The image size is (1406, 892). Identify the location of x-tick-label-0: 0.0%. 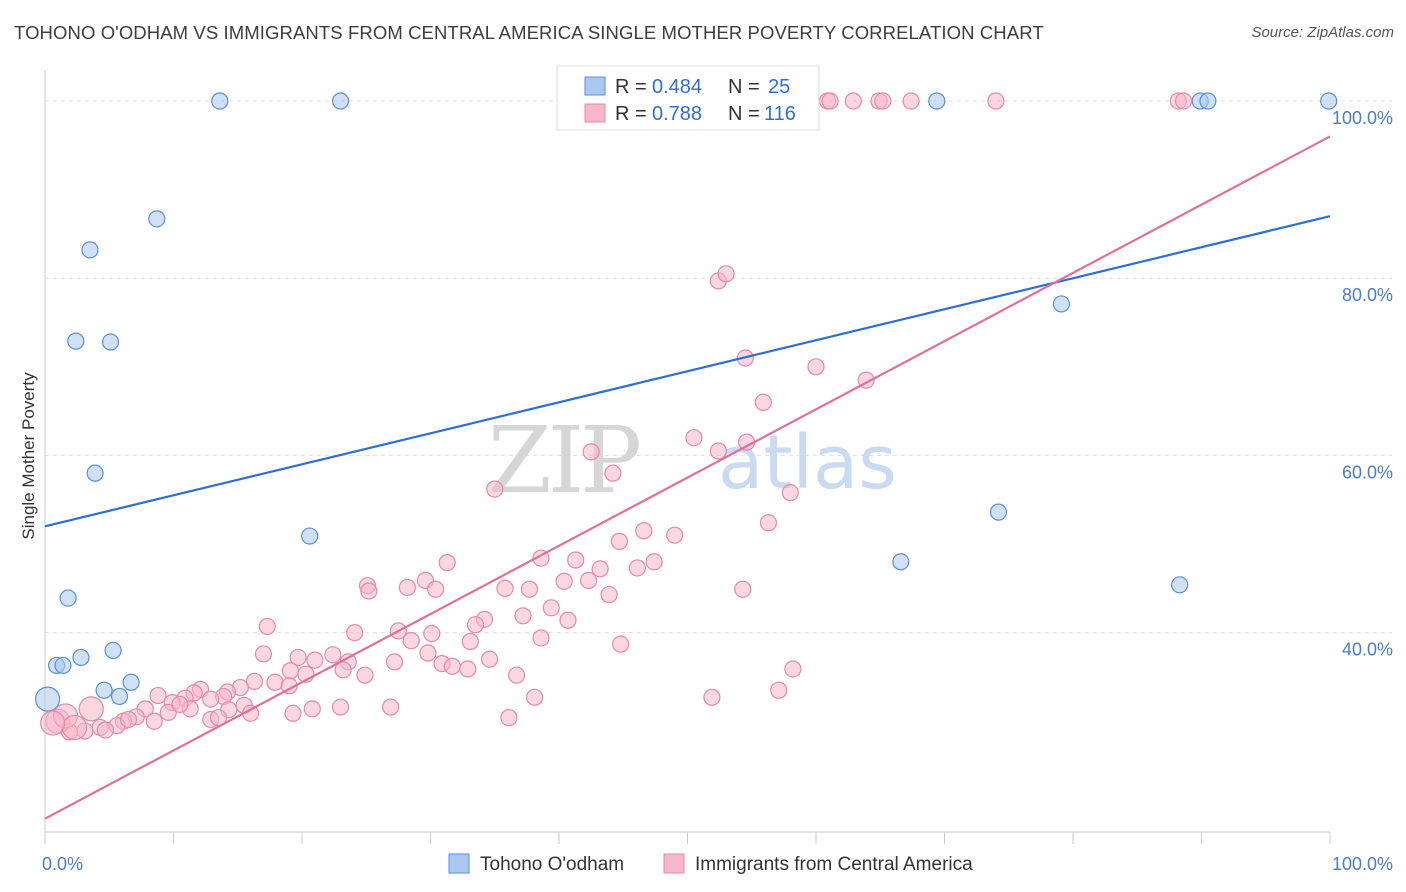
(62, 864).